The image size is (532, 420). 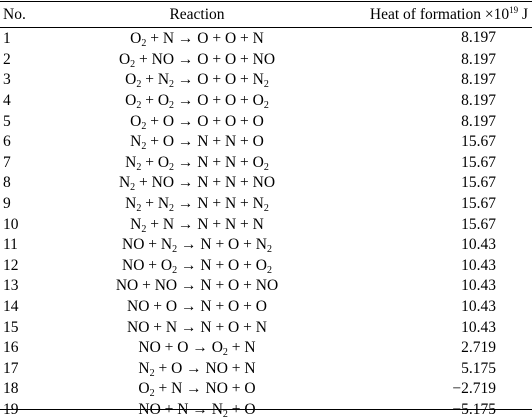 What do you see at coordinates (219, 162) in the screenshot?
I see `reaction-segment: → N + N + O` at bounding box center [219, 162].